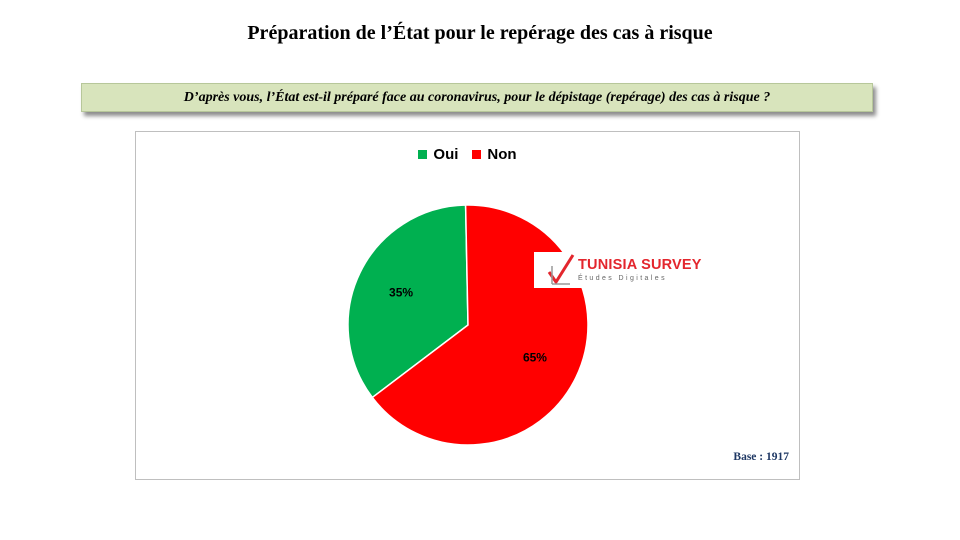 The width and height of the screenshot is (960, 540). What do you see at coordinates (622, 279) in the screenshot?
I see `logo-subtitle: Études Digitales` at bounding box center [622, 279].